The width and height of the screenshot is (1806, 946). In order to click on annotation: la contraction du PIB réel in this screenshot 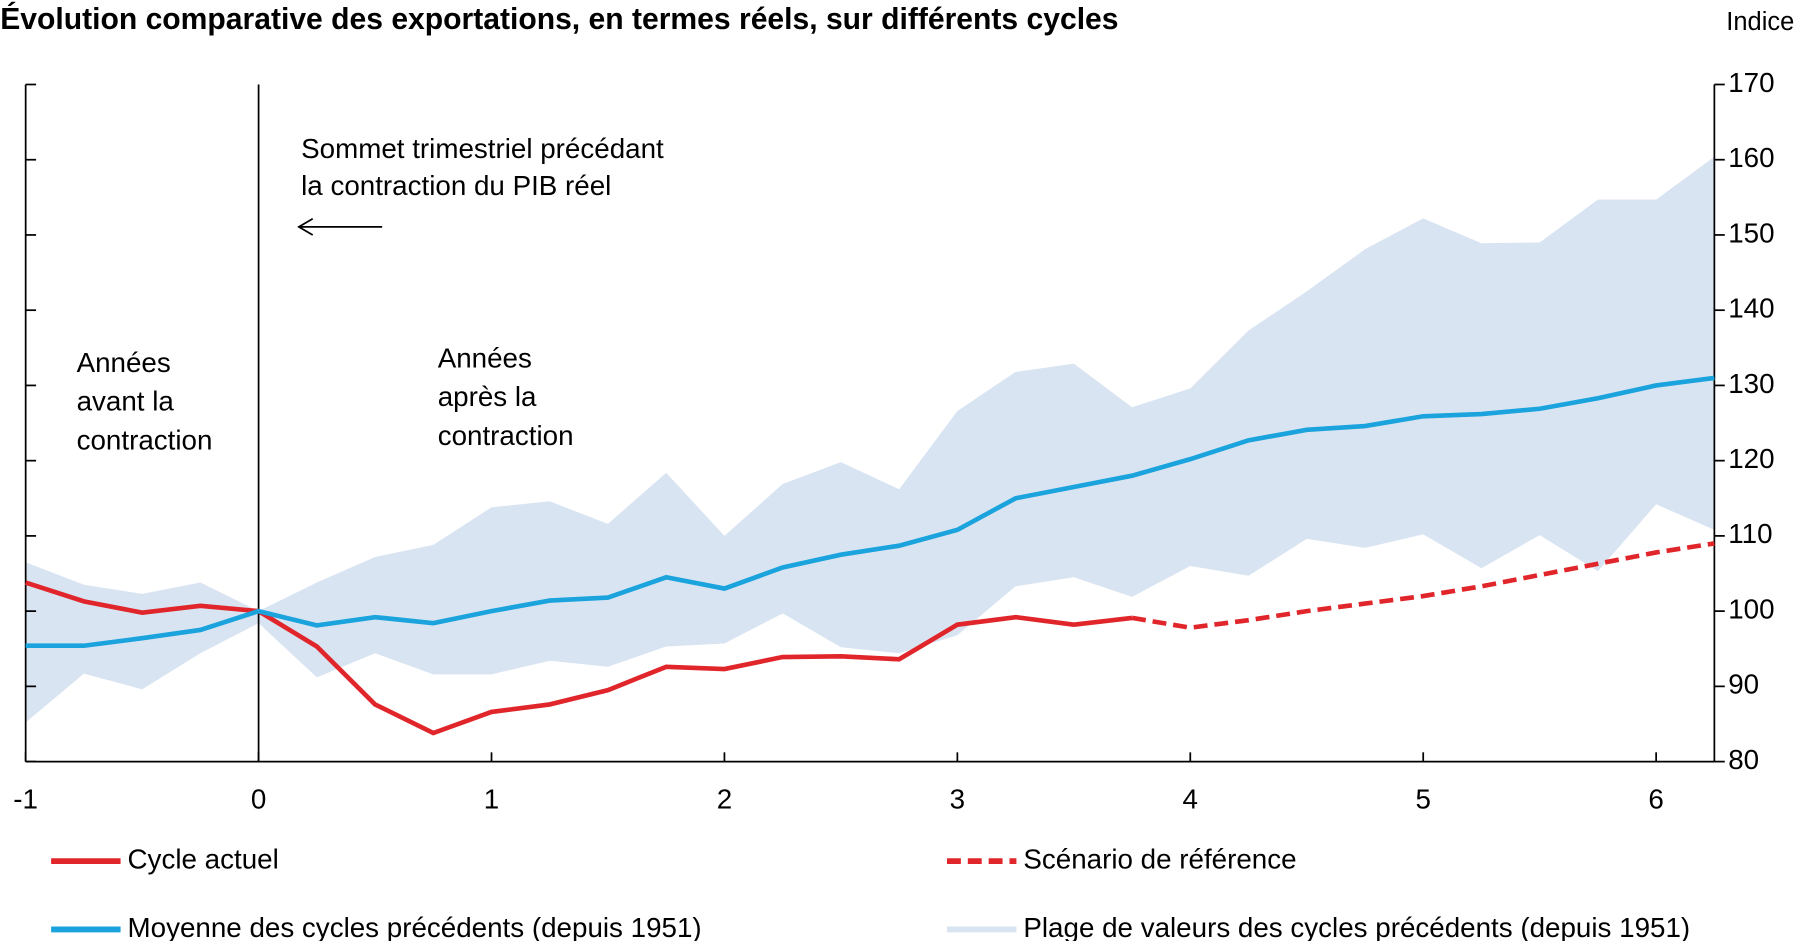, I will do `click(456, 185)`.